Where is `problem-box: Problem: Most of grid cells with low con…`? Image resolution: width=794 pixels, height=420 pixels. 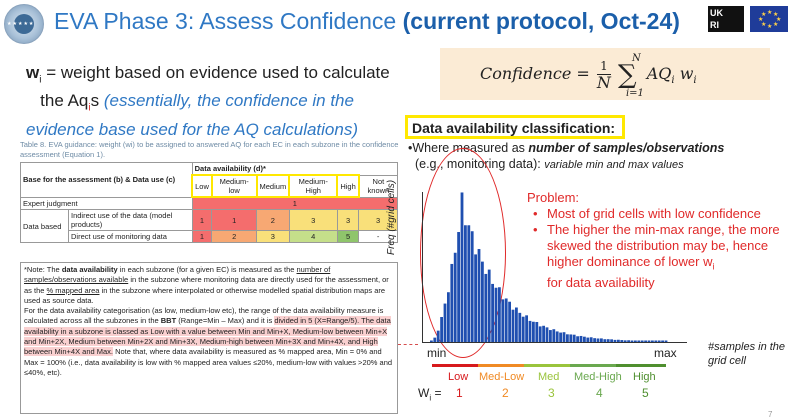
problem-box: Problem: Most of grid cells with low con… is located at coordinates (660, 240).